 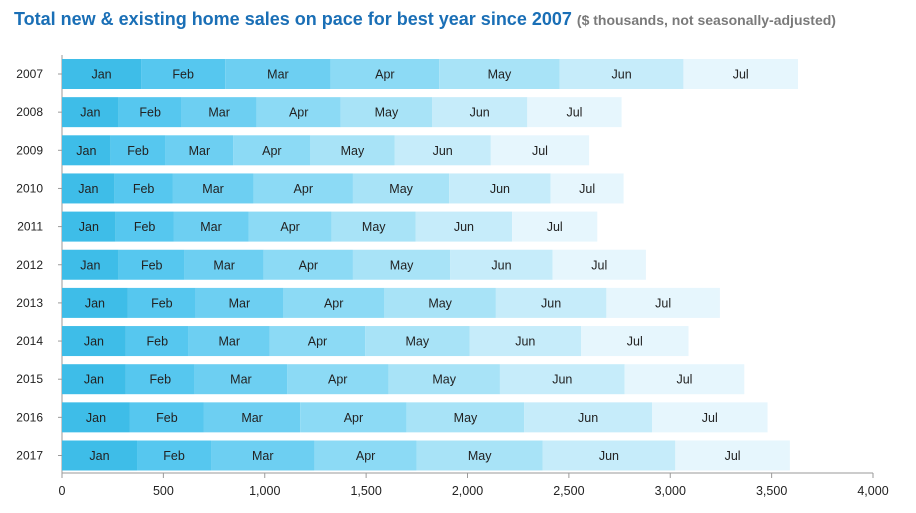 What do you see at coordinates (29, 265) in the screenshot?
I see `y-tick-label: 2012` at bounding box center [29, 265].